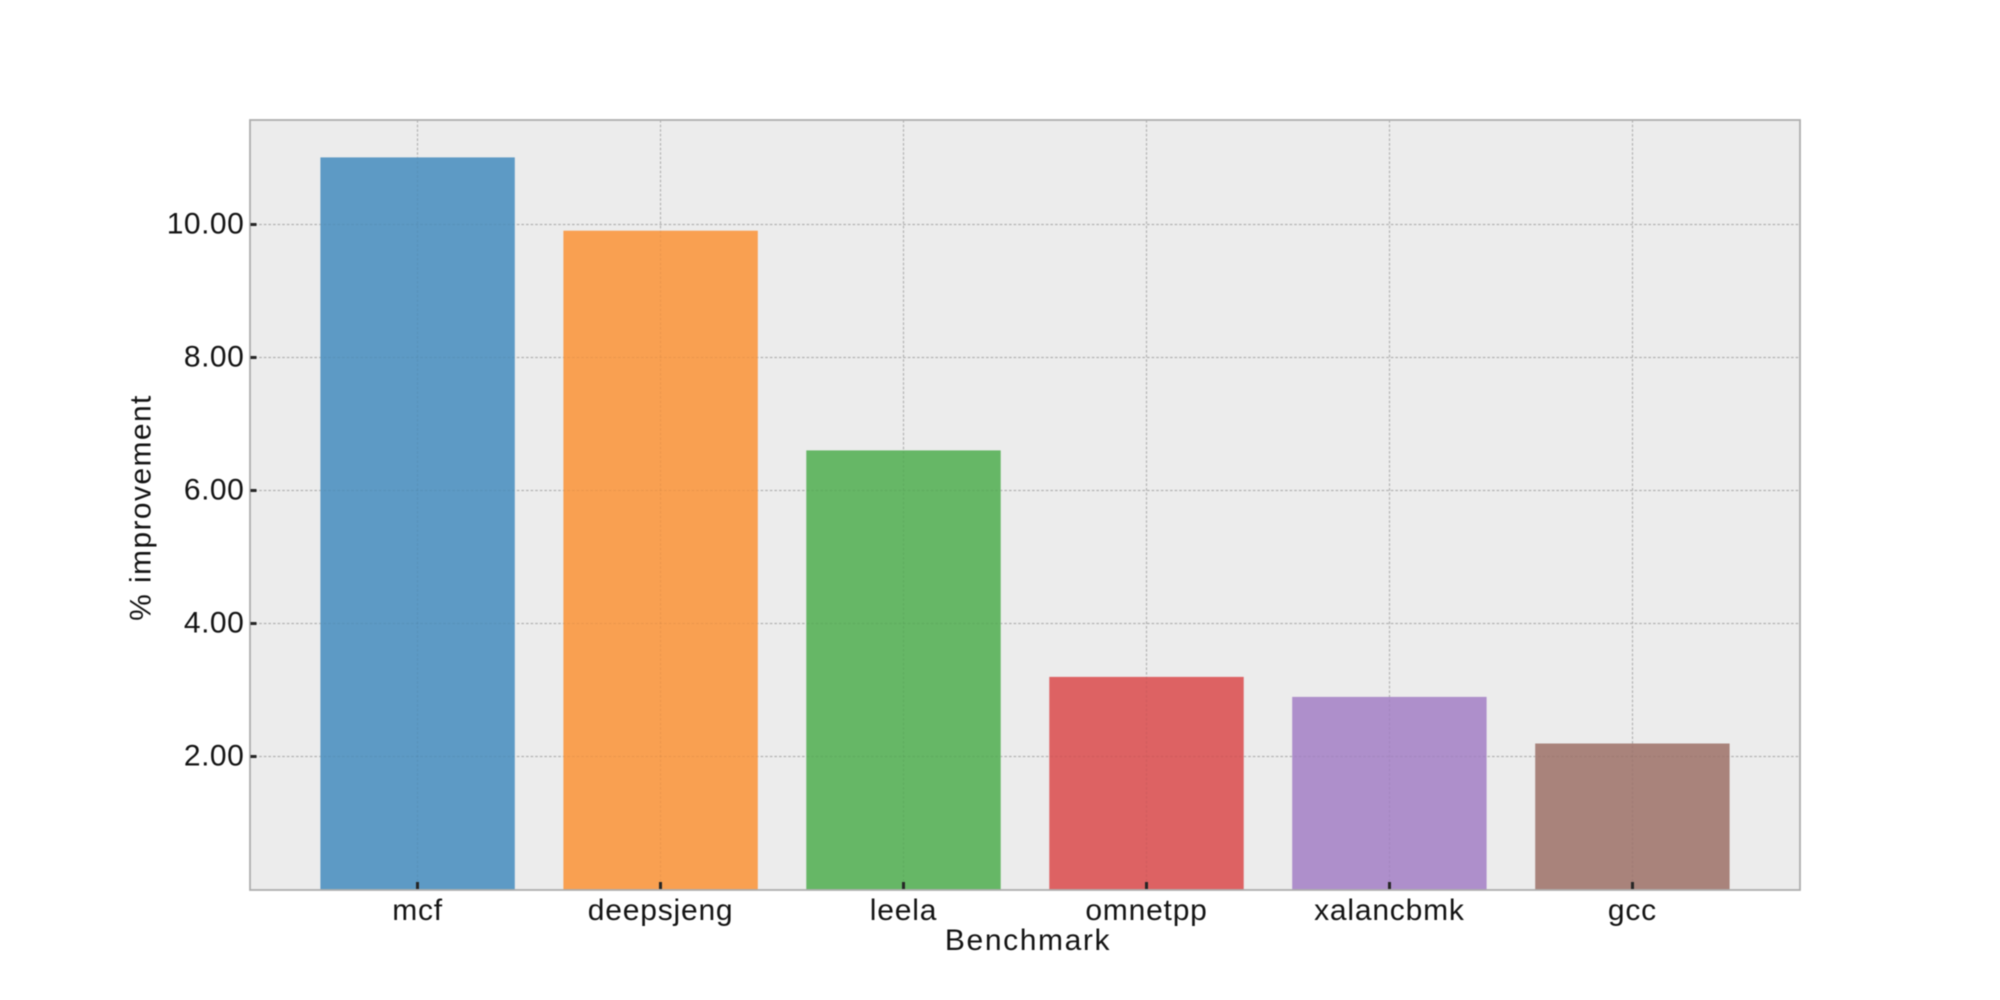 Image resolution: width=2000 pixels, height=1000 pixels. I want to click on svg-text: % improvement, so click(141, 507).